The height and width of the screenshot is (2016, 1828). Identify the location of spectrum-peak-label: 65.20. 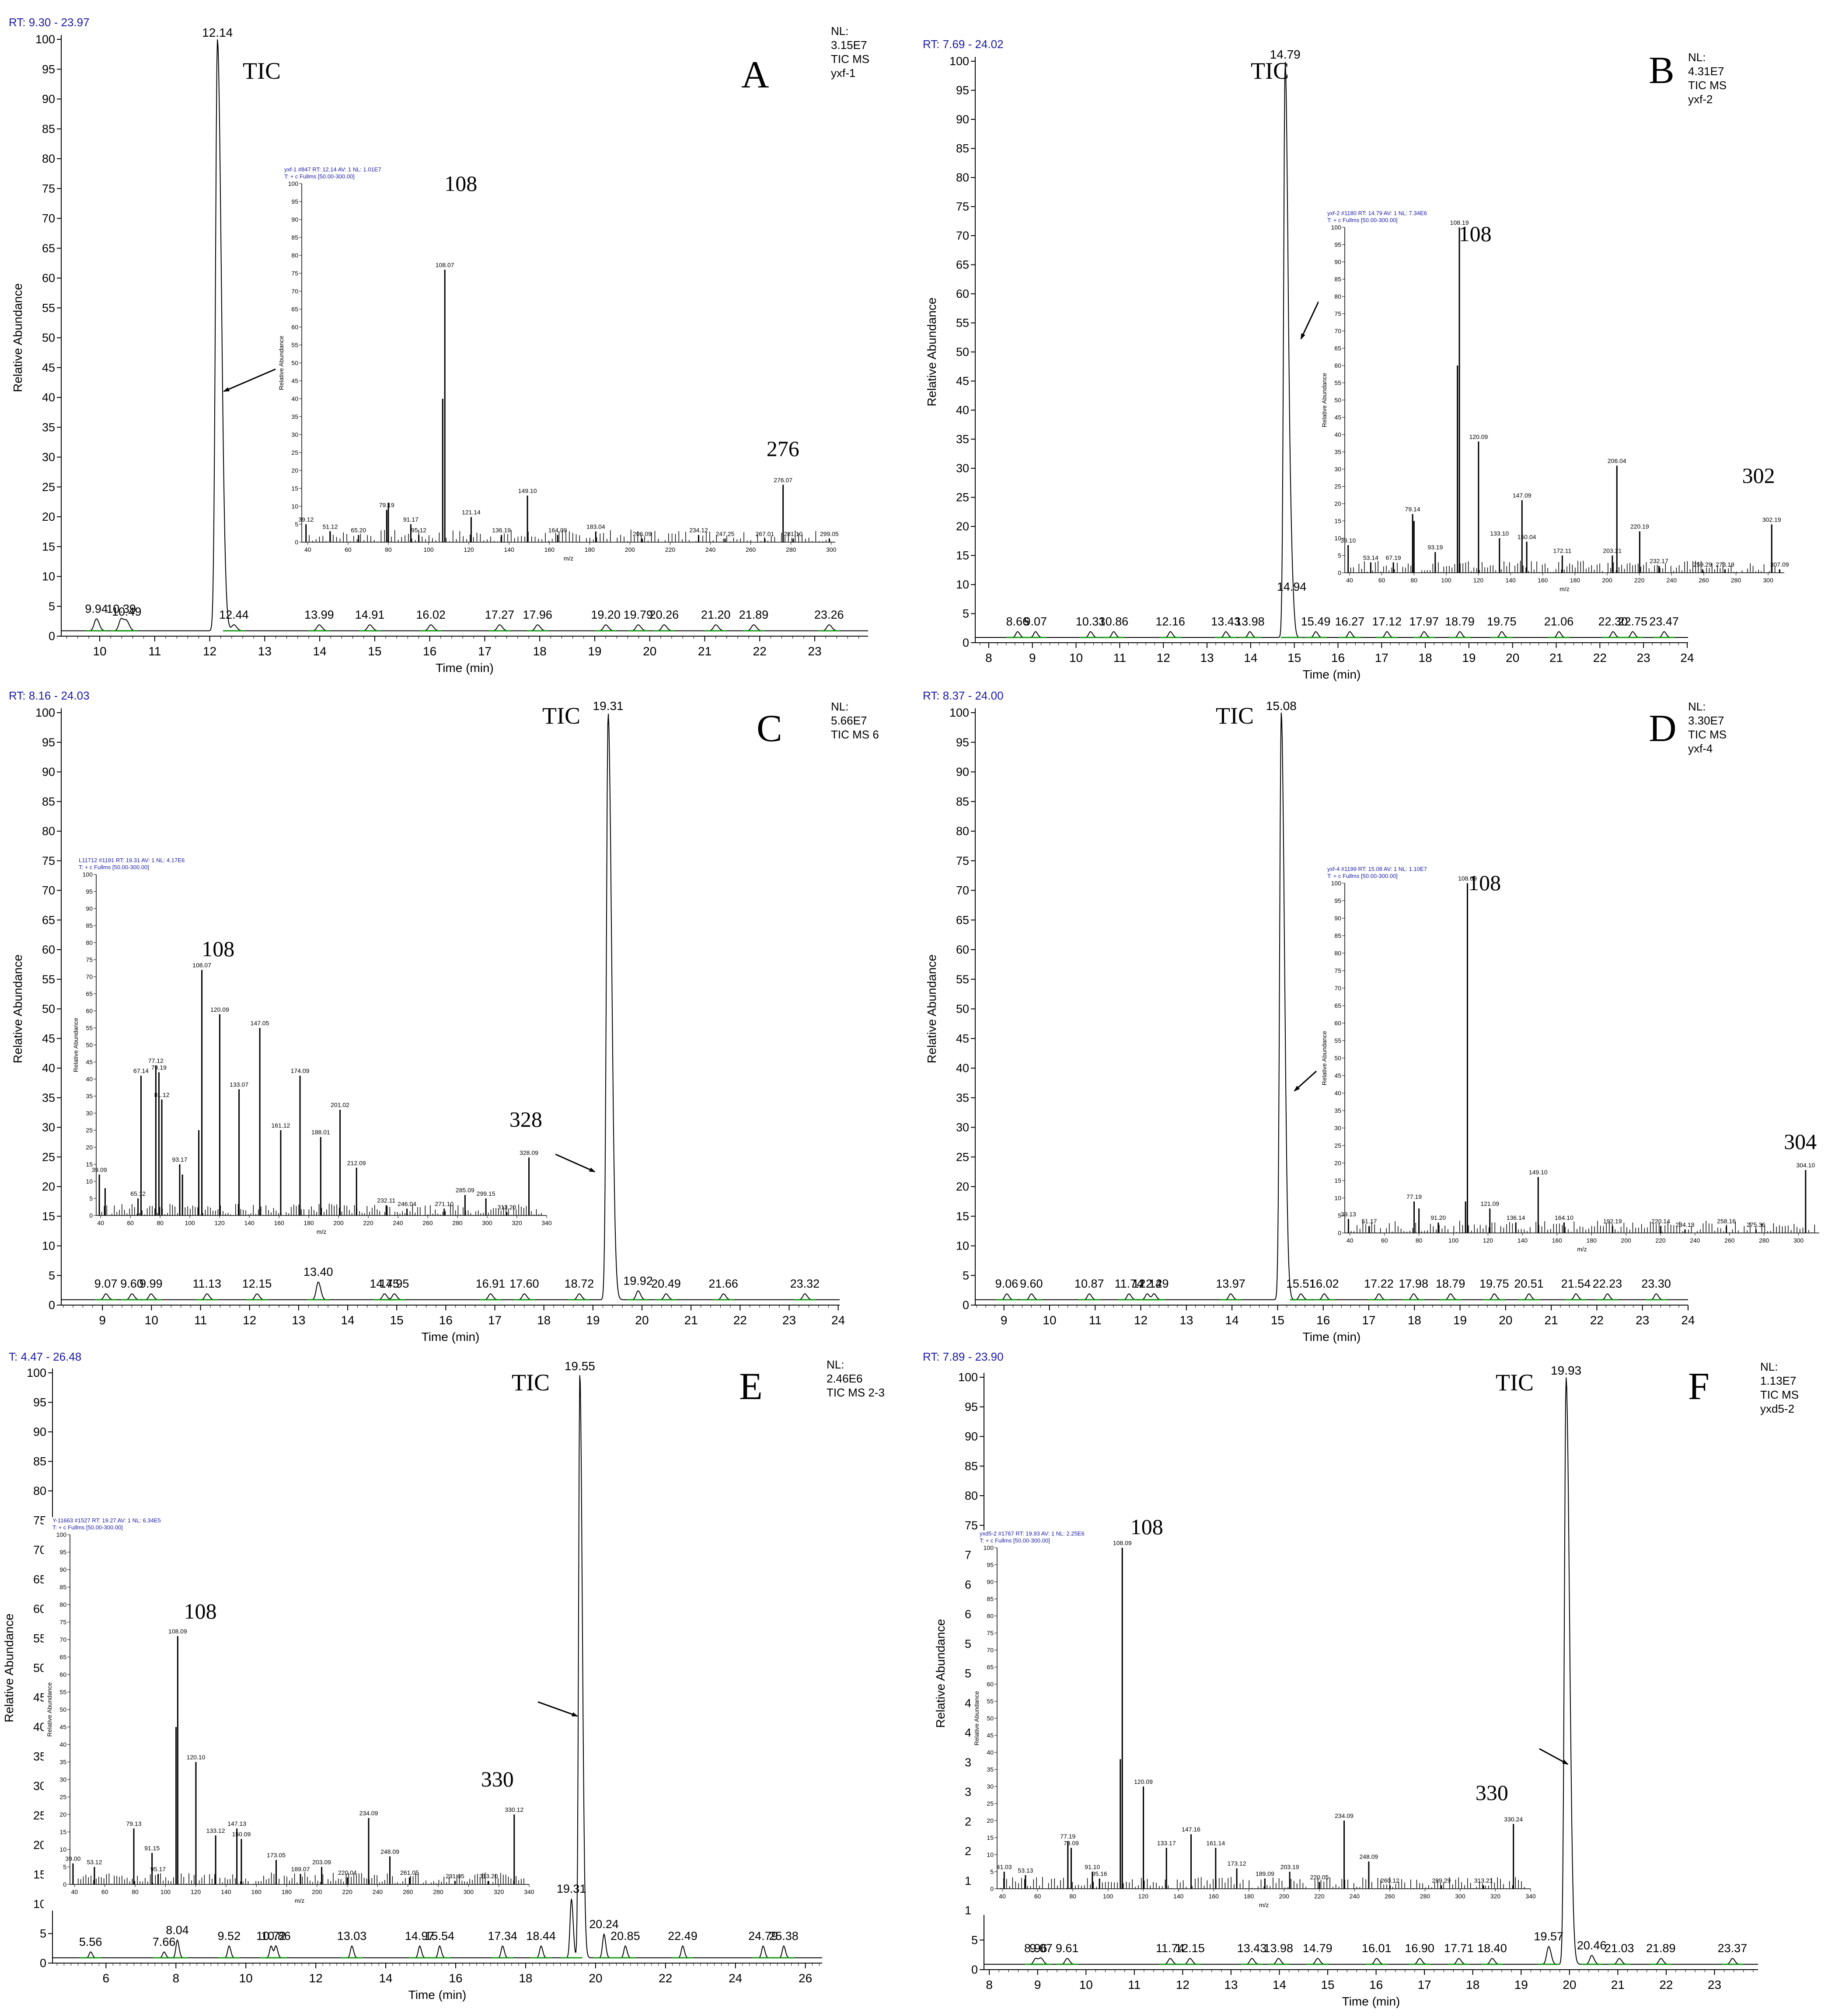
(359, 530).